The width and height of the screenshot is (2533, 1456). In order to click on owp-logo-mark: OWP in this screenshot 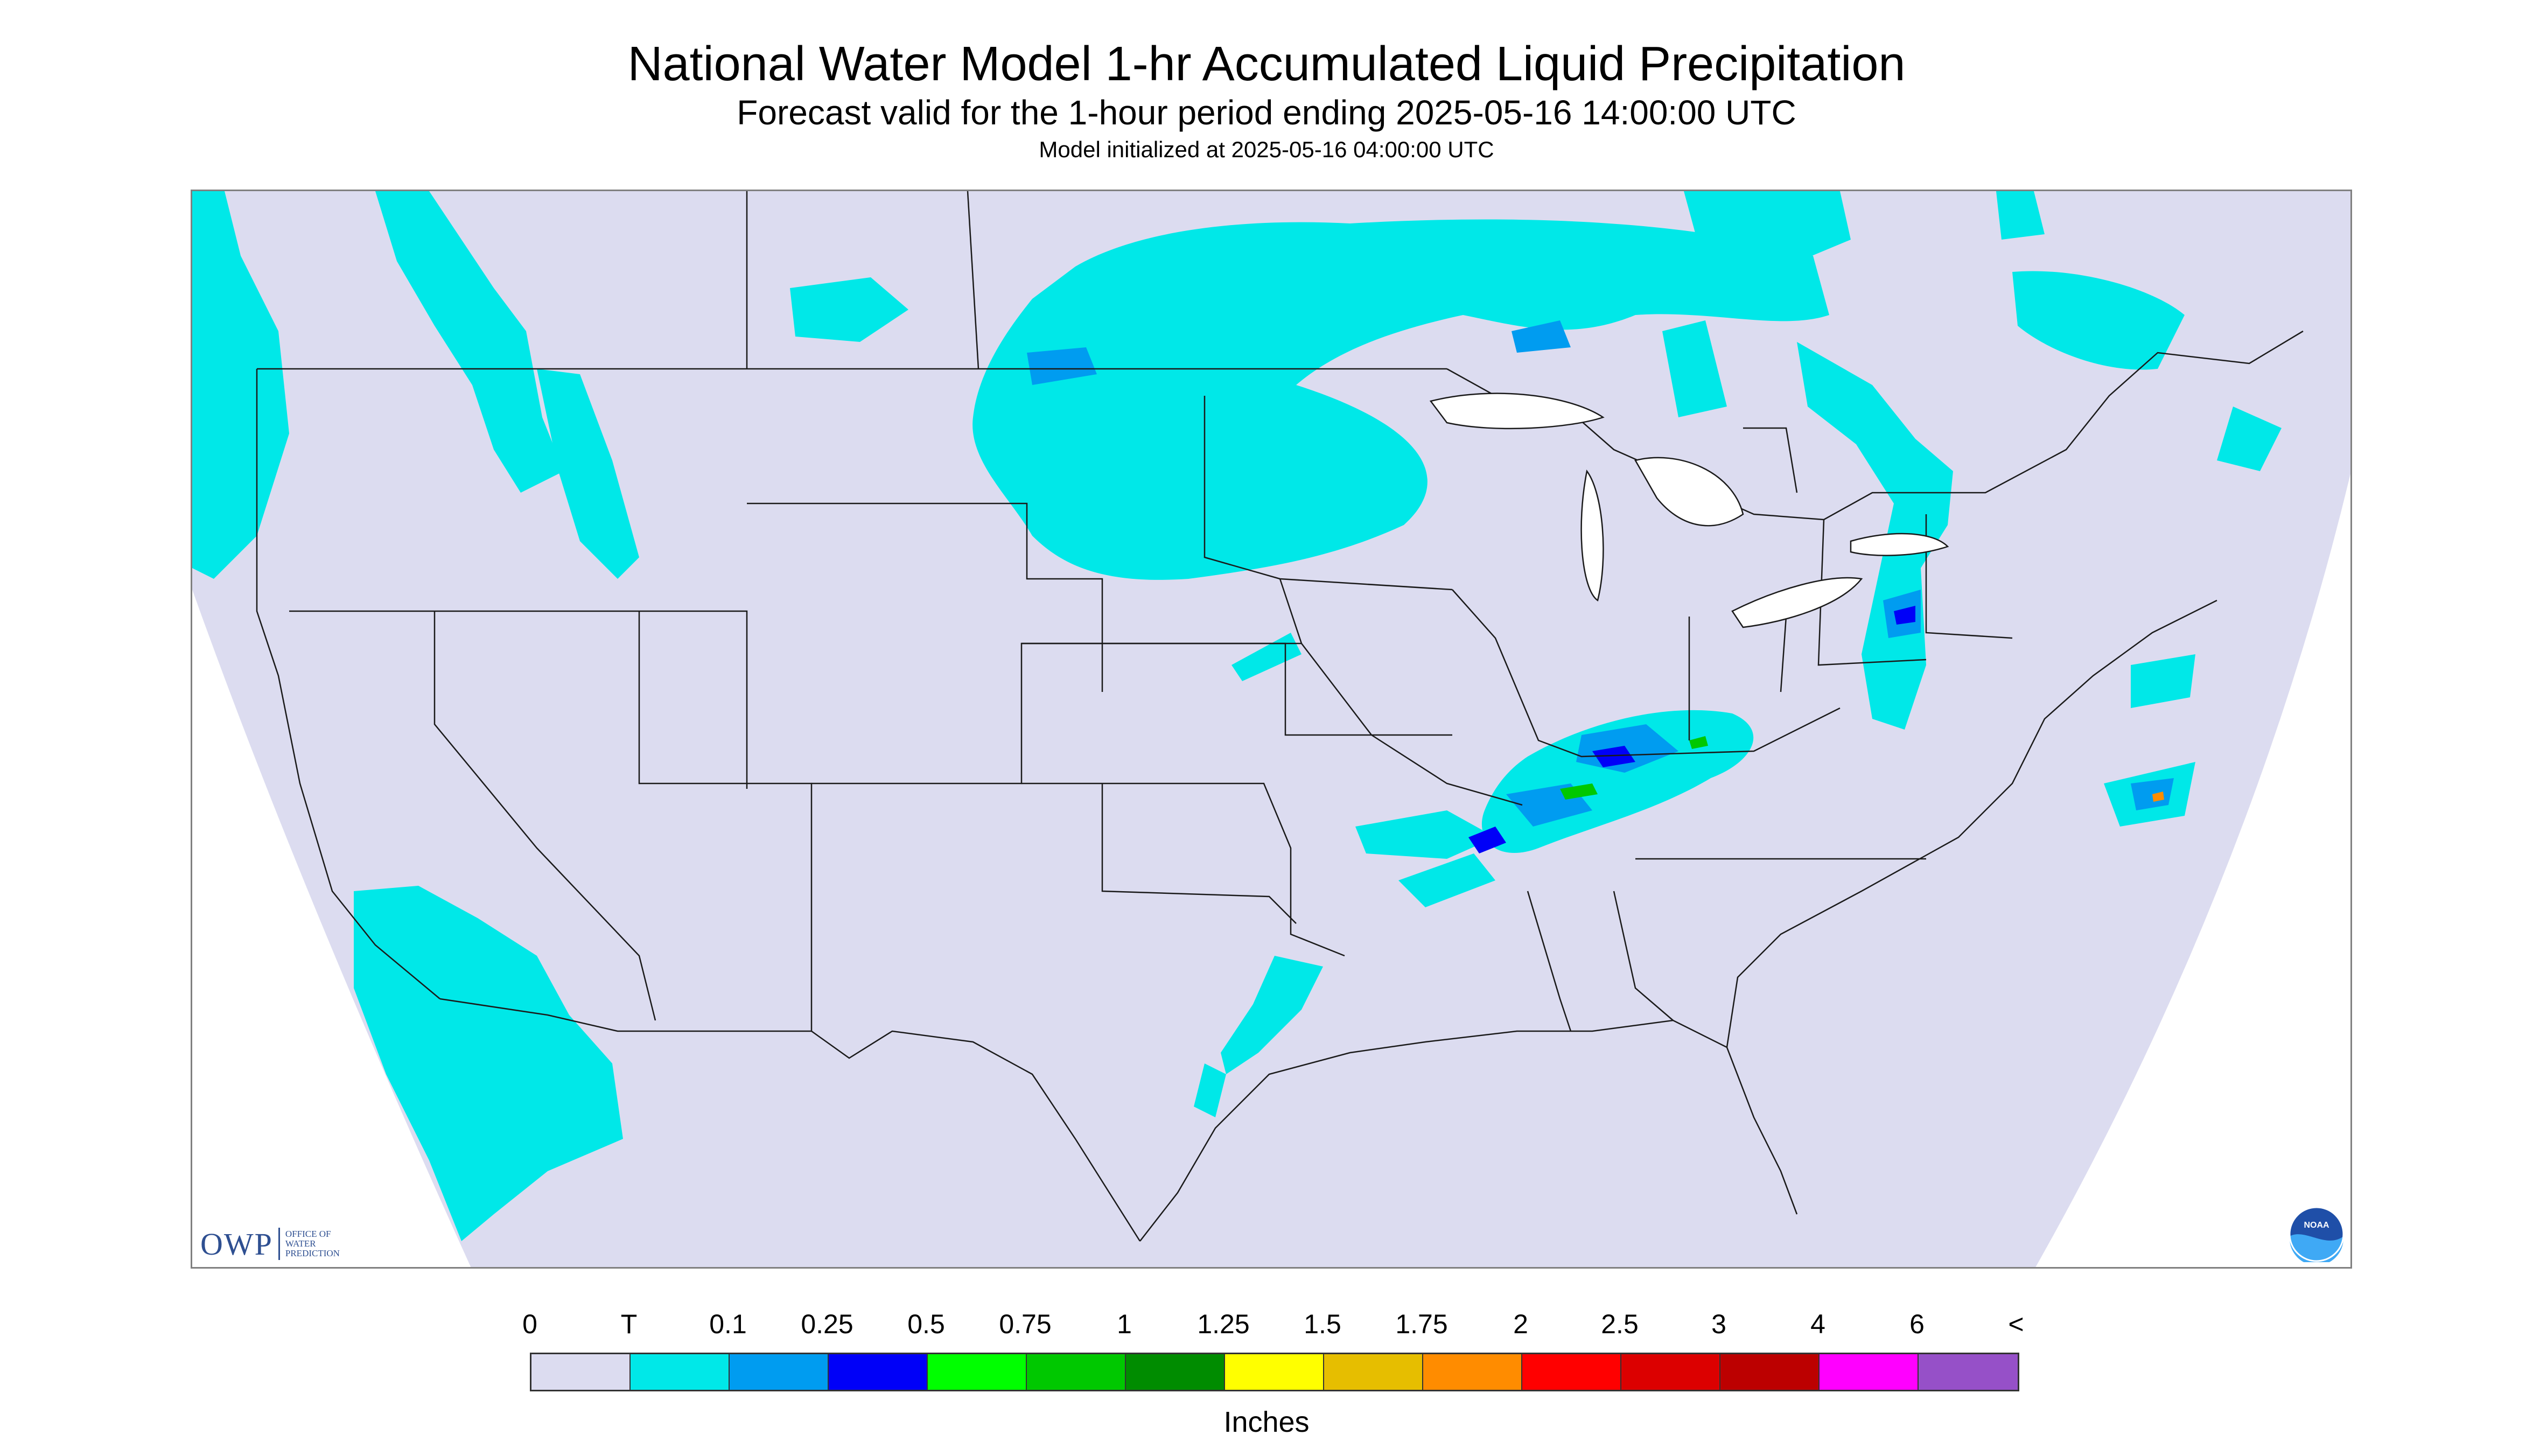, I will do `click(236, 1244)`.